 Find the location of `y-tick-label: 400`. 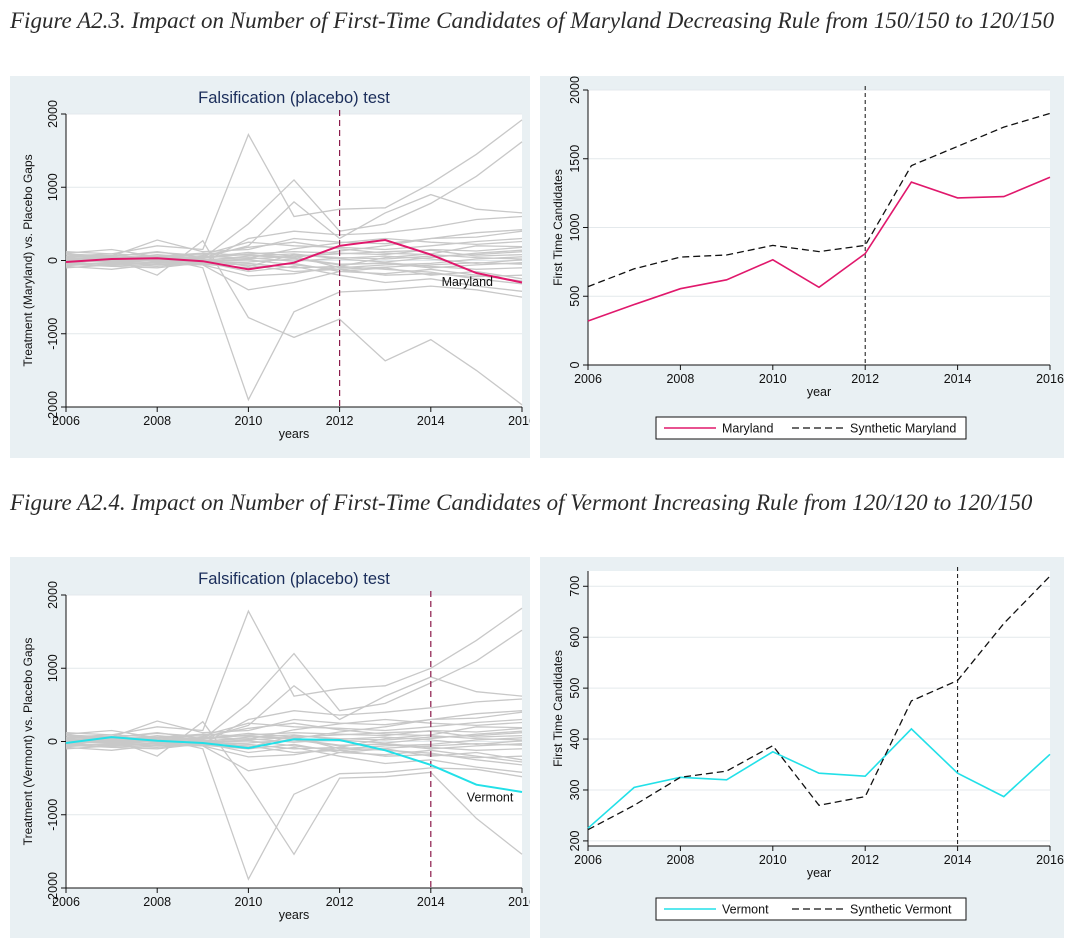

y-tick-label: 400 is located at coordinates (575, 739).